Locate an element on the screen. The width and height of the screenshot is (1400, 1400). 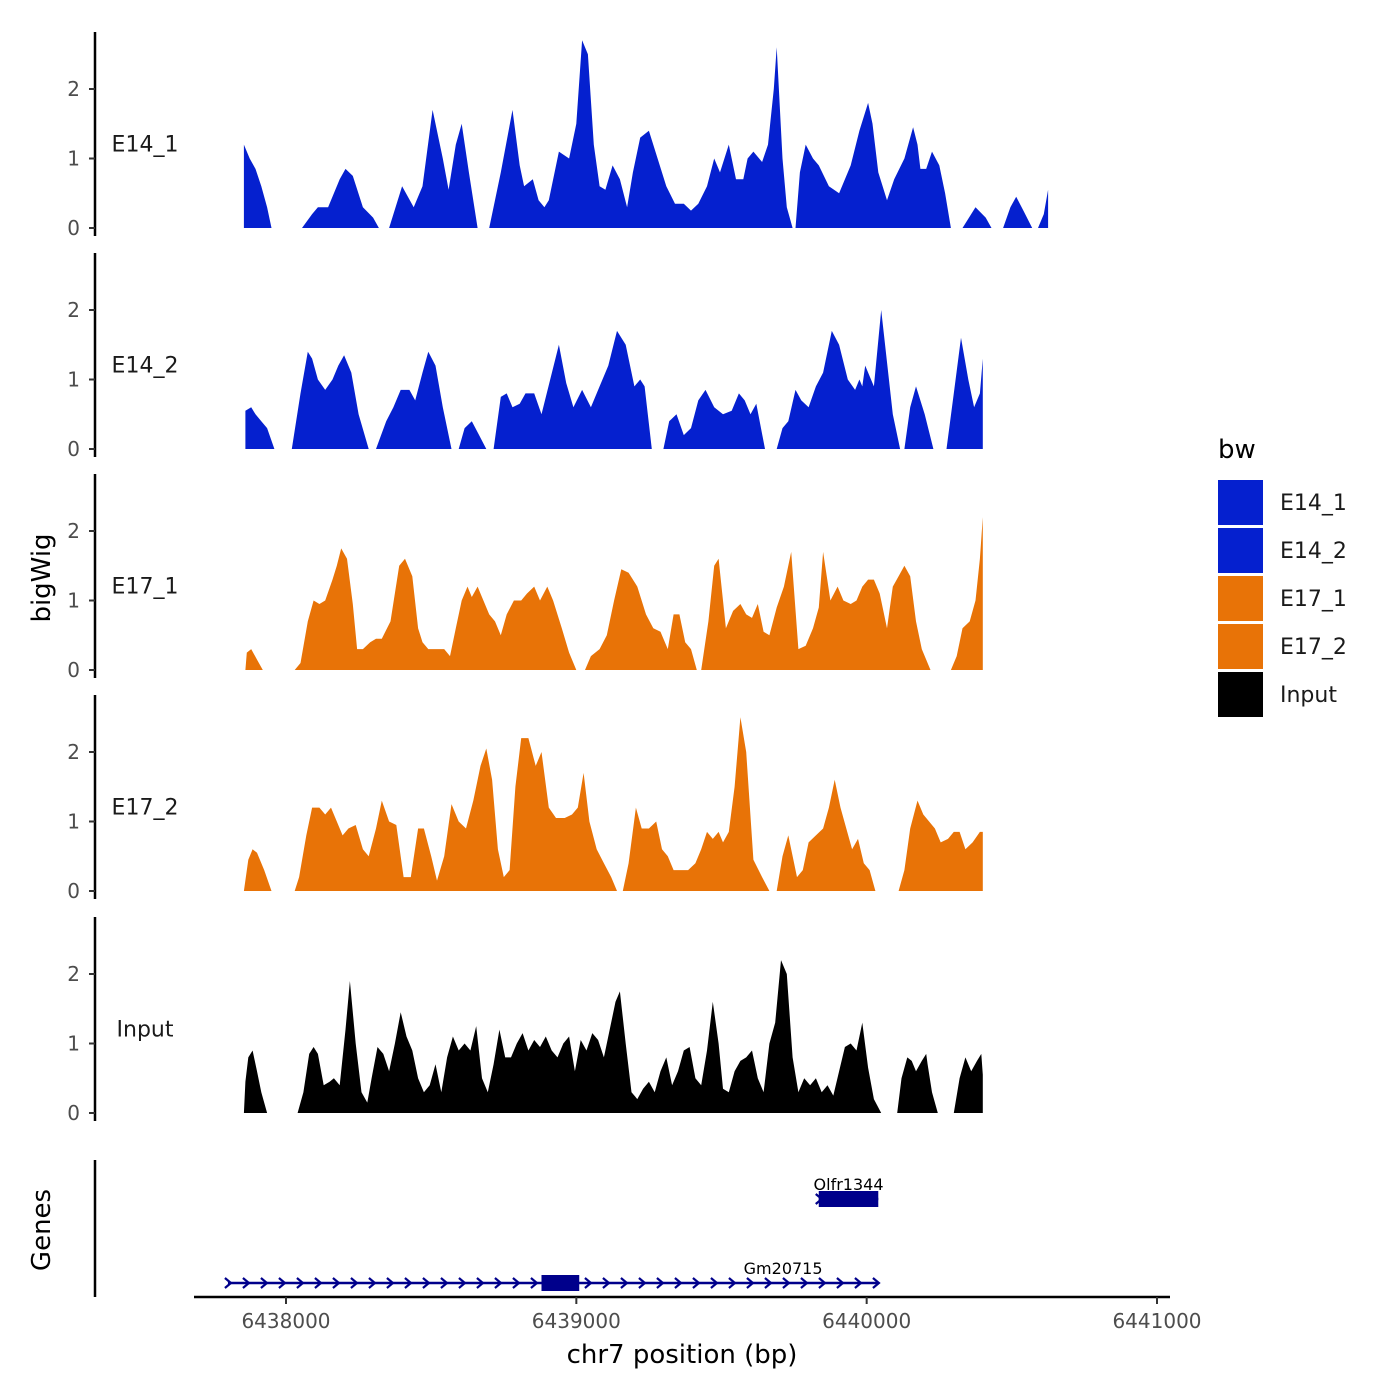
legend-item-E14_2: E14_2 is located at coordinates (1282, 550).